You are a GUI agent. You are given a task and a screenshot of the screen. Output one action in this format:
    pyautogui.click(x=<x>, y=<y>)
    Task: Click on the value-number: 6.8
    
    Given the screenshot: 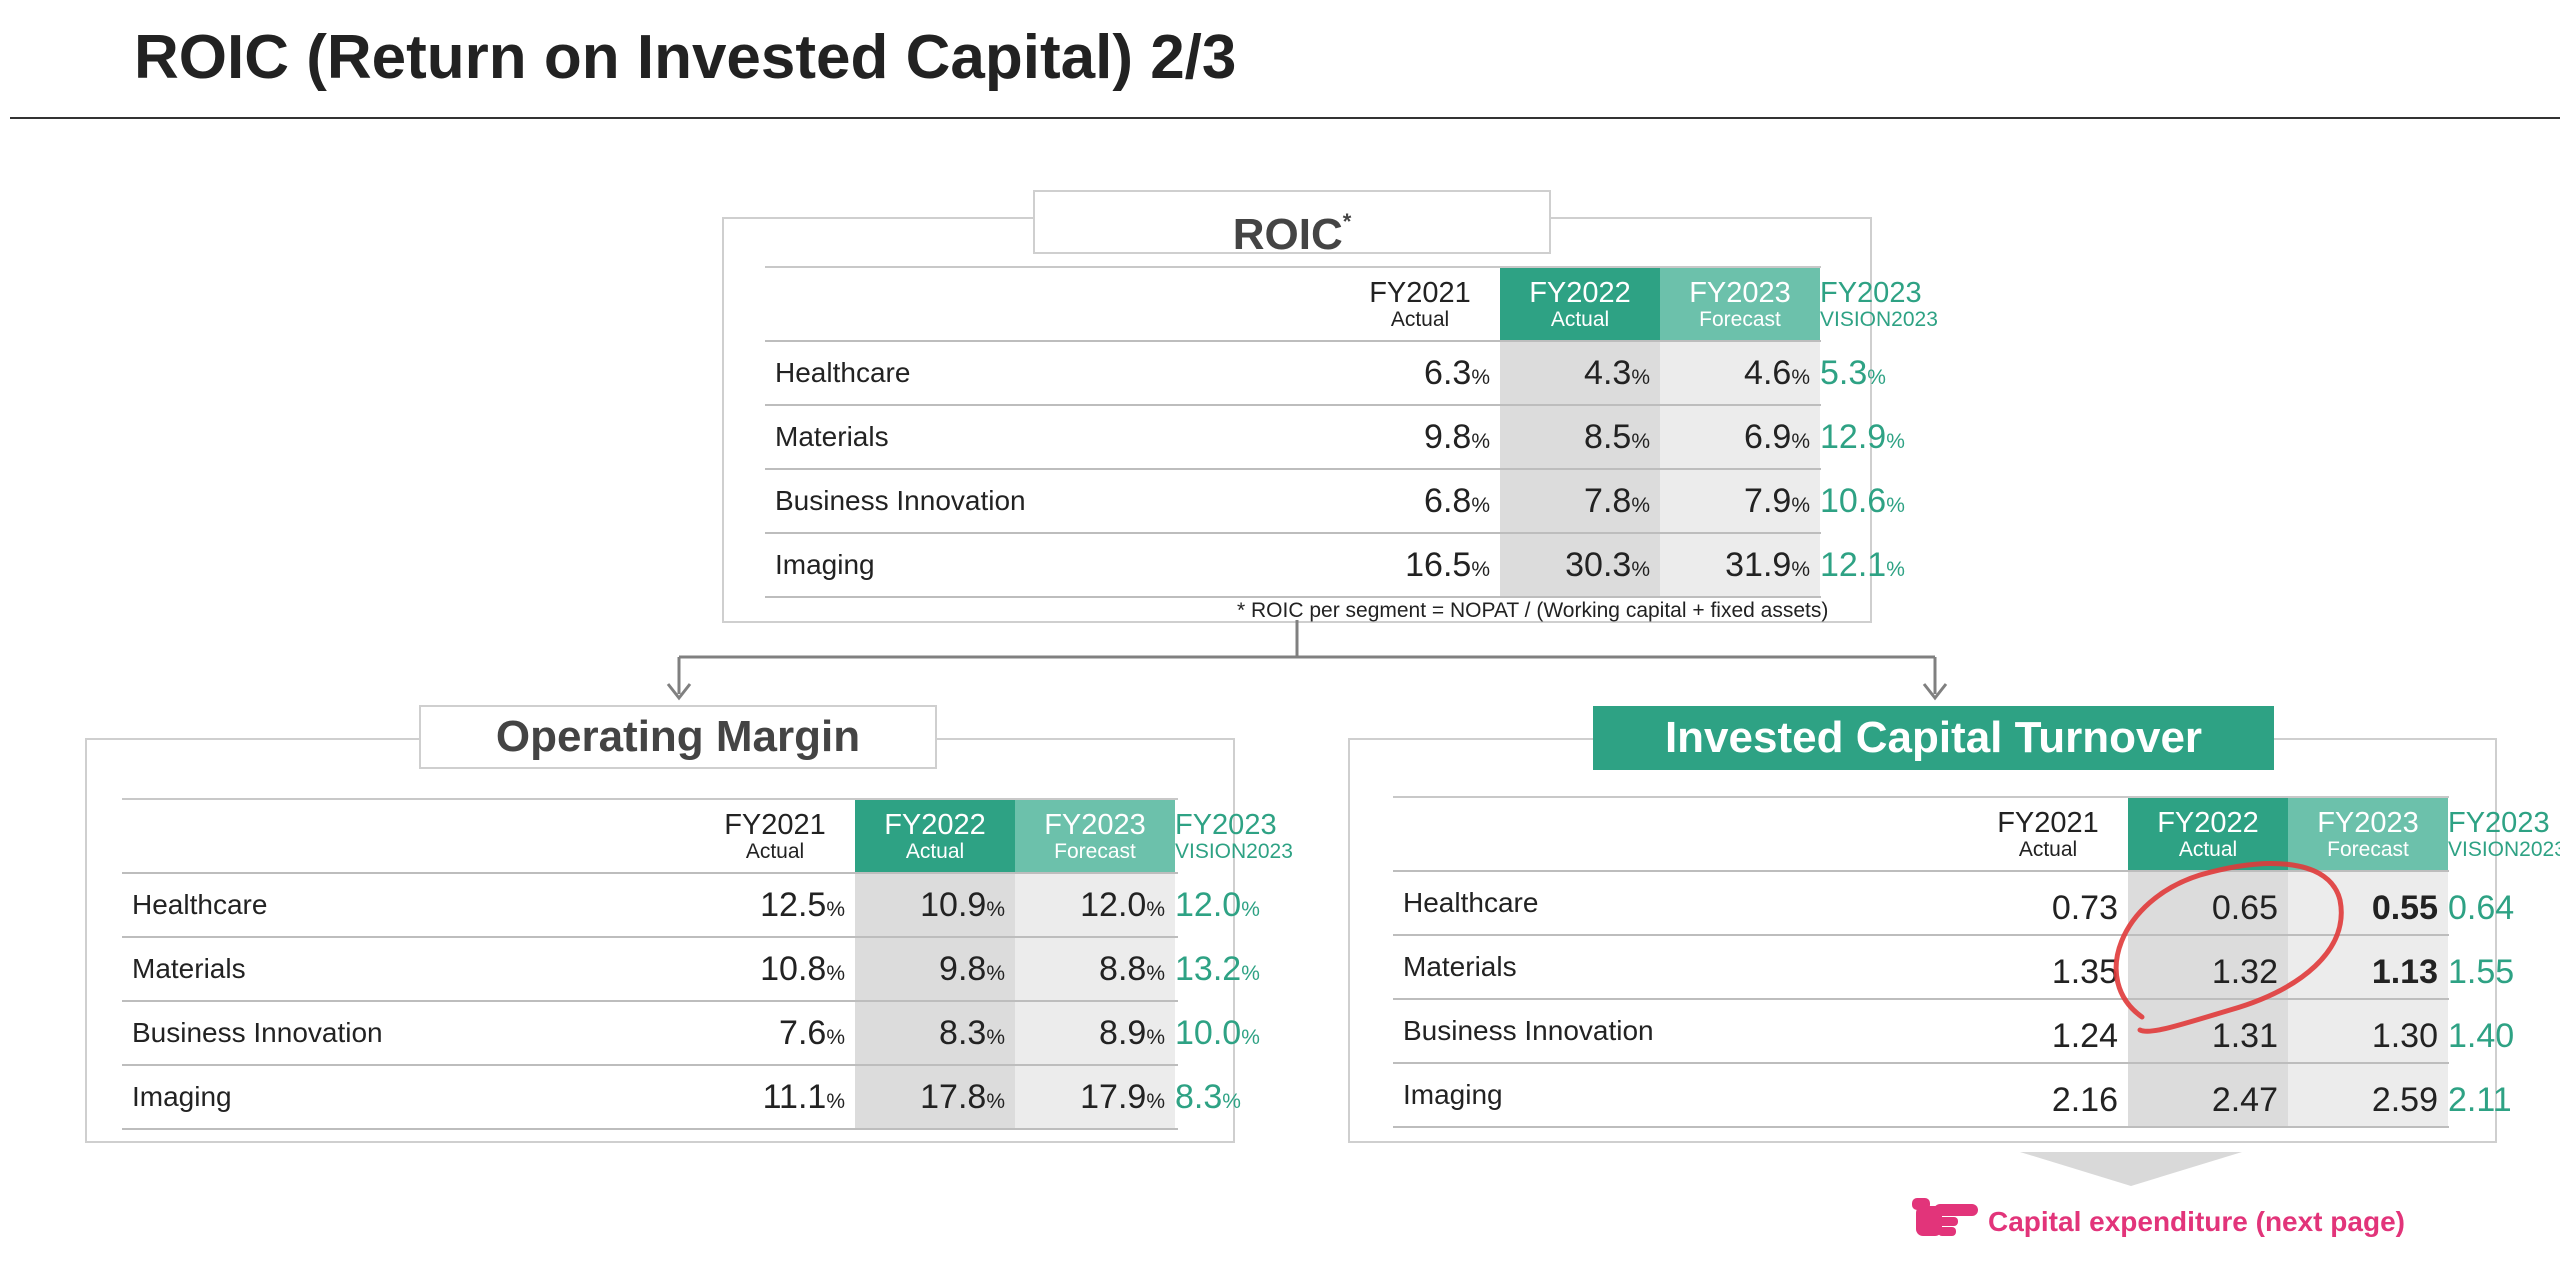 What is the action you would take?
    pyautogui.click(x=1448, y=501)
    